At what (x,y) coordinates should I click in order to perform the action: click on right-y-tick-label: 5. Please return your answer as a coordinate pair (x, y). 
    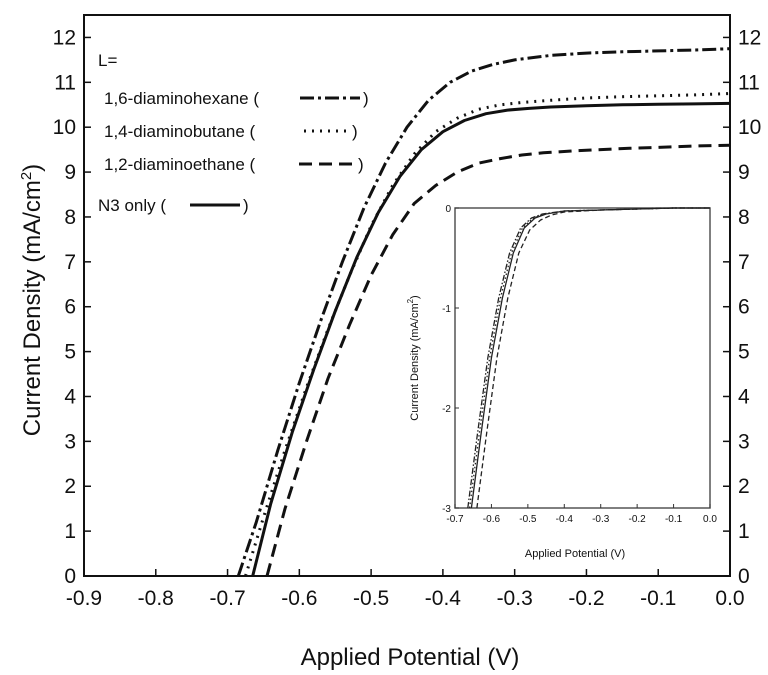
    Looking at the image, I should click on (744, 352).